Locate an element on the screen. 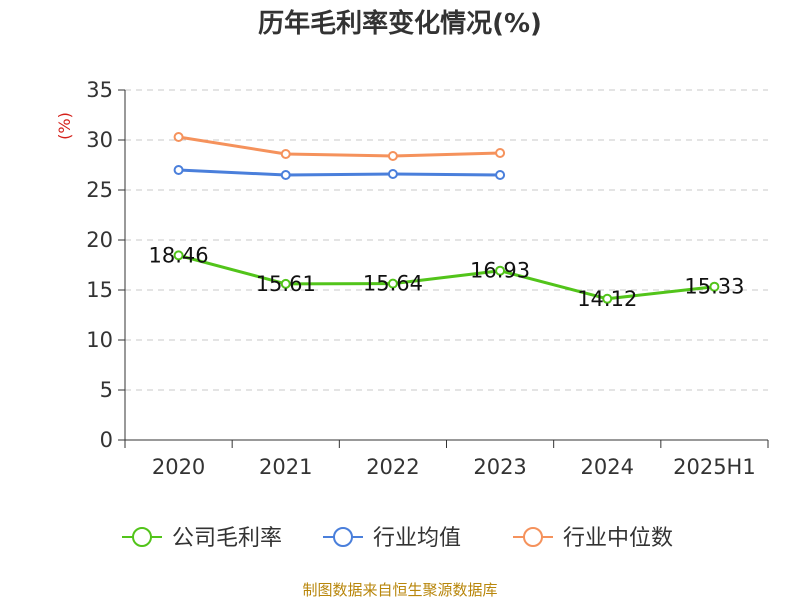 Image resolution: width=800 pixels, height=600 pixels. data-label: 14.12 is located at coordinates (607, 299).